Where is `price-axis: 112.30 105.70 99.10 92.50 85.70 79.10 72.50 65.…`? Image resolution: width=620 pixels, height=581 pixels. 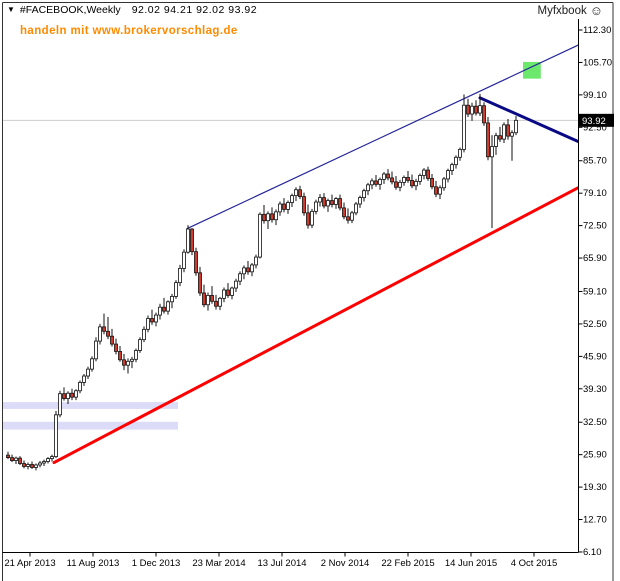
price-axis: 112.30 105.70 99.10 92.50 85.70 79.10 72.50 65.… is located at coordinates (596, 291).